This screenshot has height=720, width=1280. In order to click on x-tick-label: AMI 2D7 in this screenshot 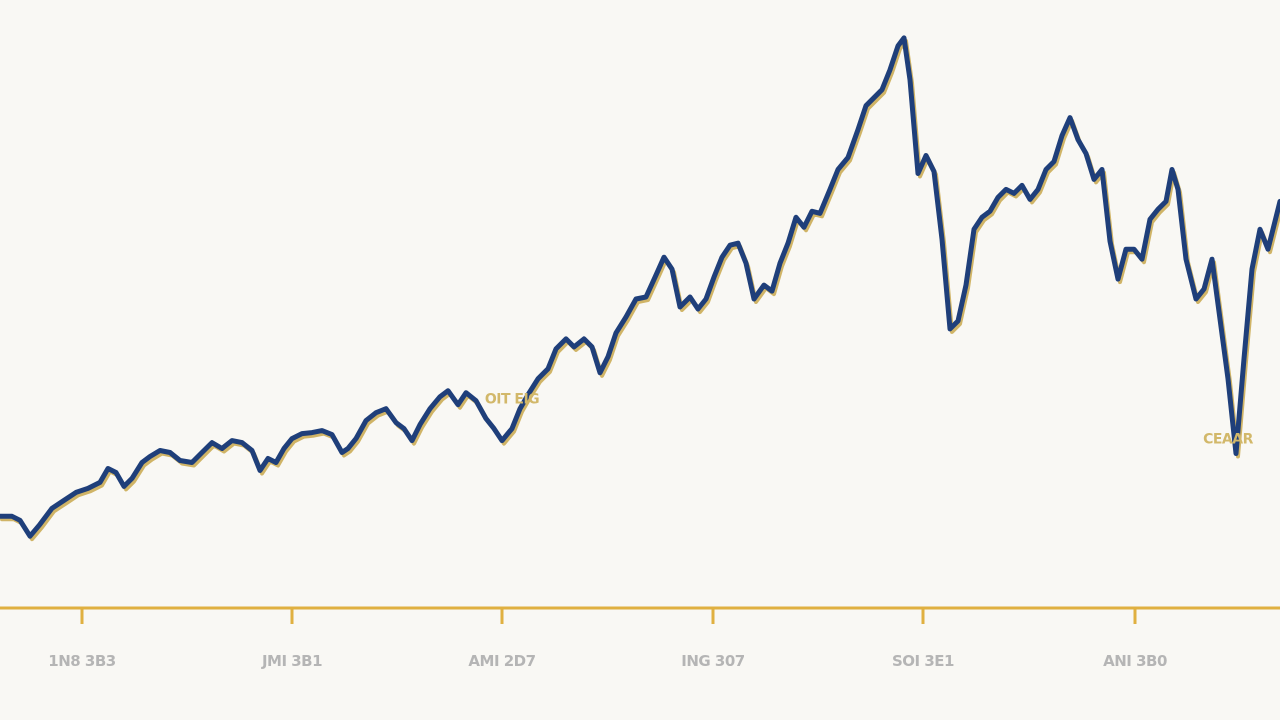, I will do `click(501, 661)`.